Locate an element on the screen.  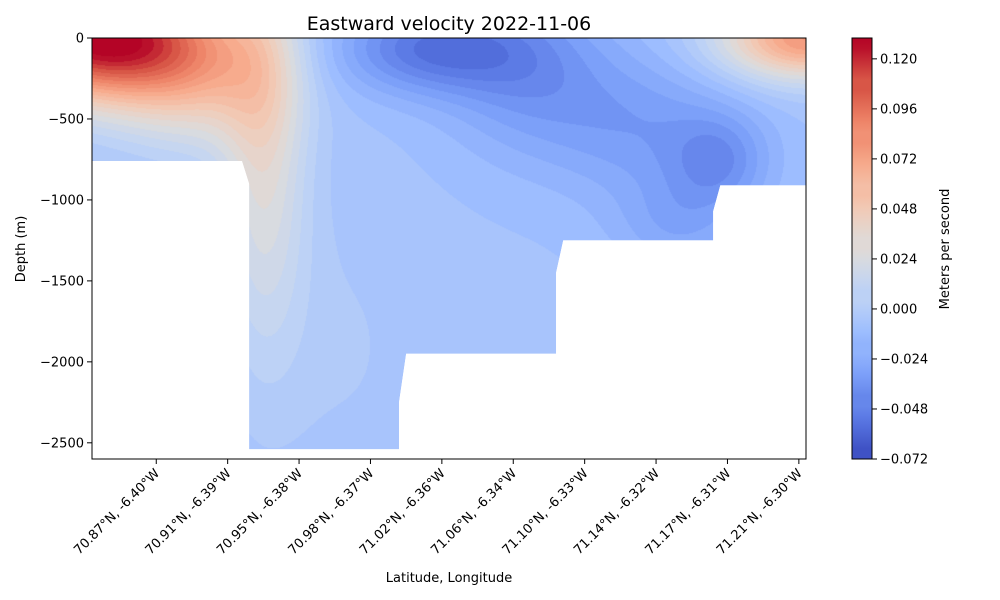
x-axis-title: Latitude, Longitude is located at coordinates (449, 578).